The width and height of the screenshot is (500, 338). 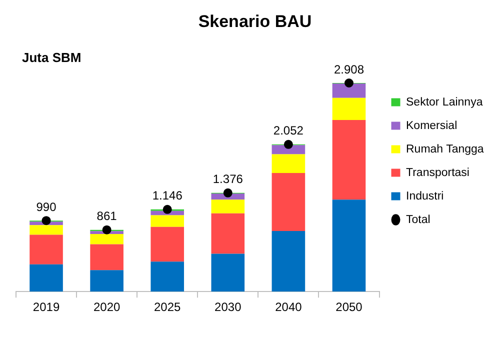 I want to click on data-label: 2.908, so click(x=349, y=69).